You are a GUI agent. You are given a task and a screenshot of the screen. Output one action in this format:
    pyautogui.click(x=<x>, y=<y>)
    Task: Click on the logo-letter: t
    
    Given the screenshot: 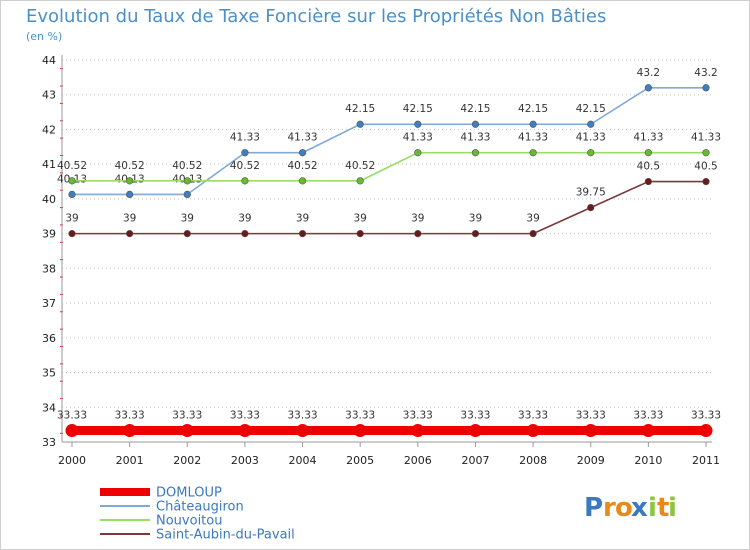 What is the action you would take?
    pyautogui.click(x=663, y=508)
    